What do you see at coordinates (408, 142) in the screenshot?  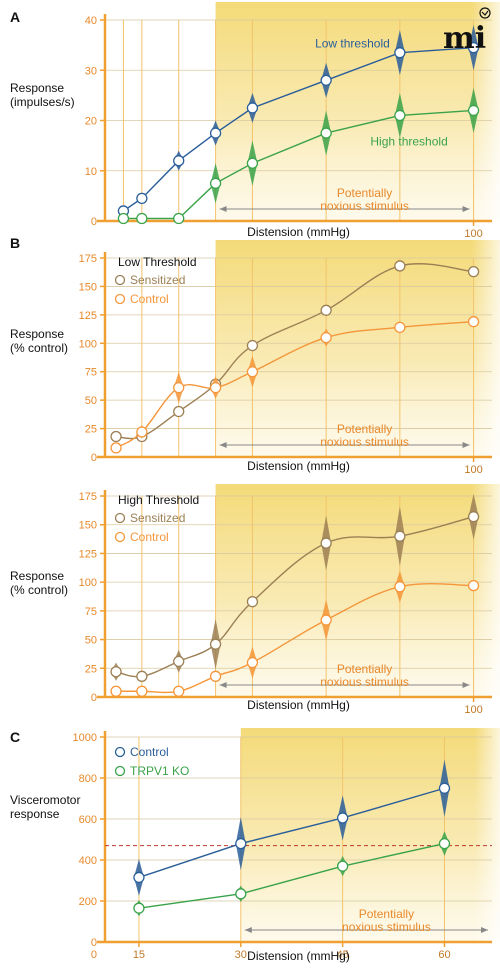 I see `series-label: High threshold` at bounding box center [408, 142].